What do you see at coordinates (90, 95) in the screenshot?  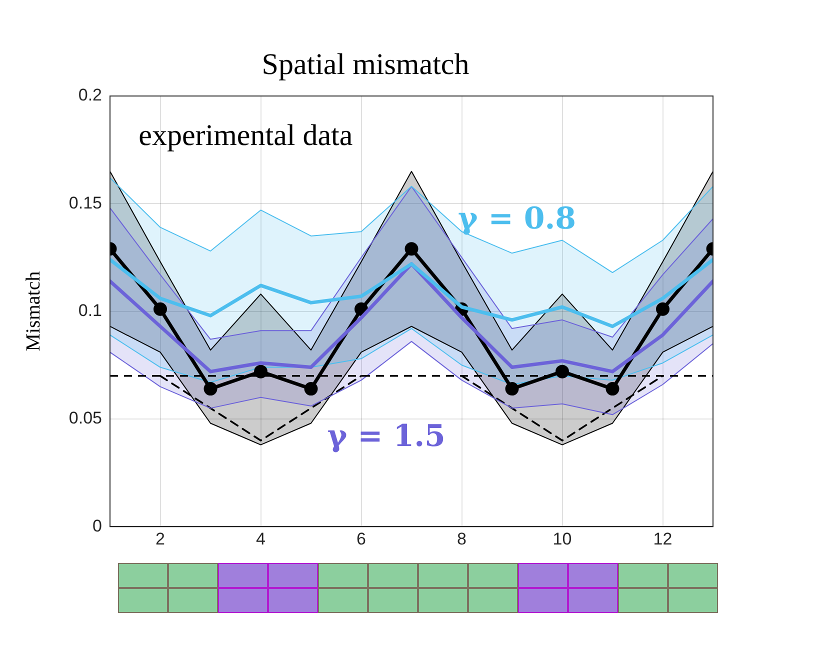 I see `y-tick-label: 0.2` at bounding box center [90, 95].